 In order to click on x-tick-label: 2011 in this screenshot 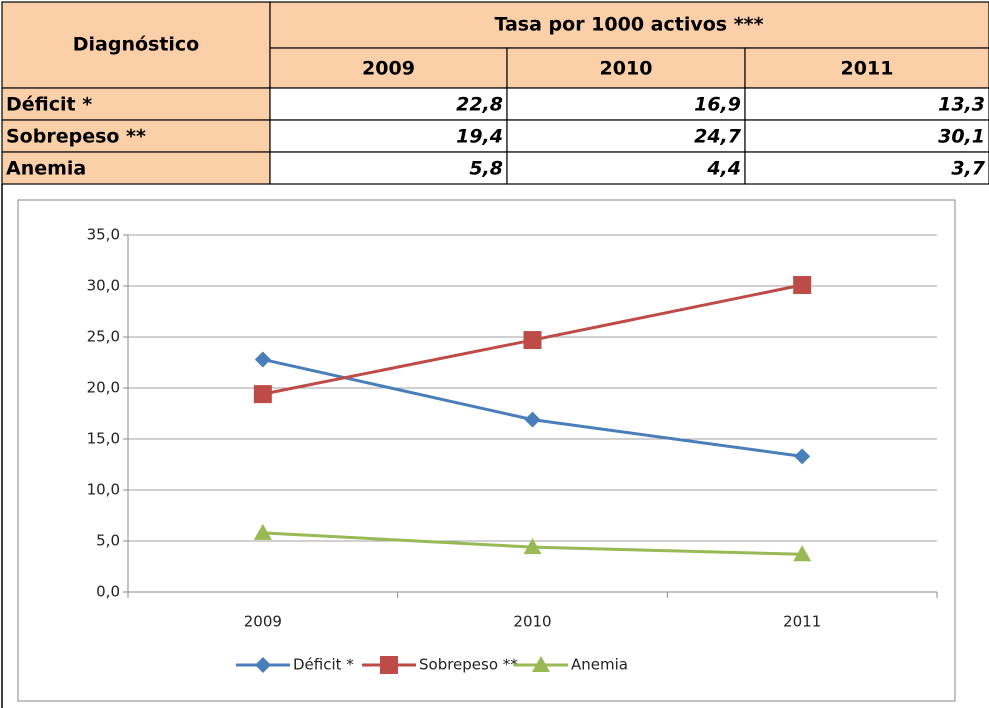, I will do `click(802, 622)`.